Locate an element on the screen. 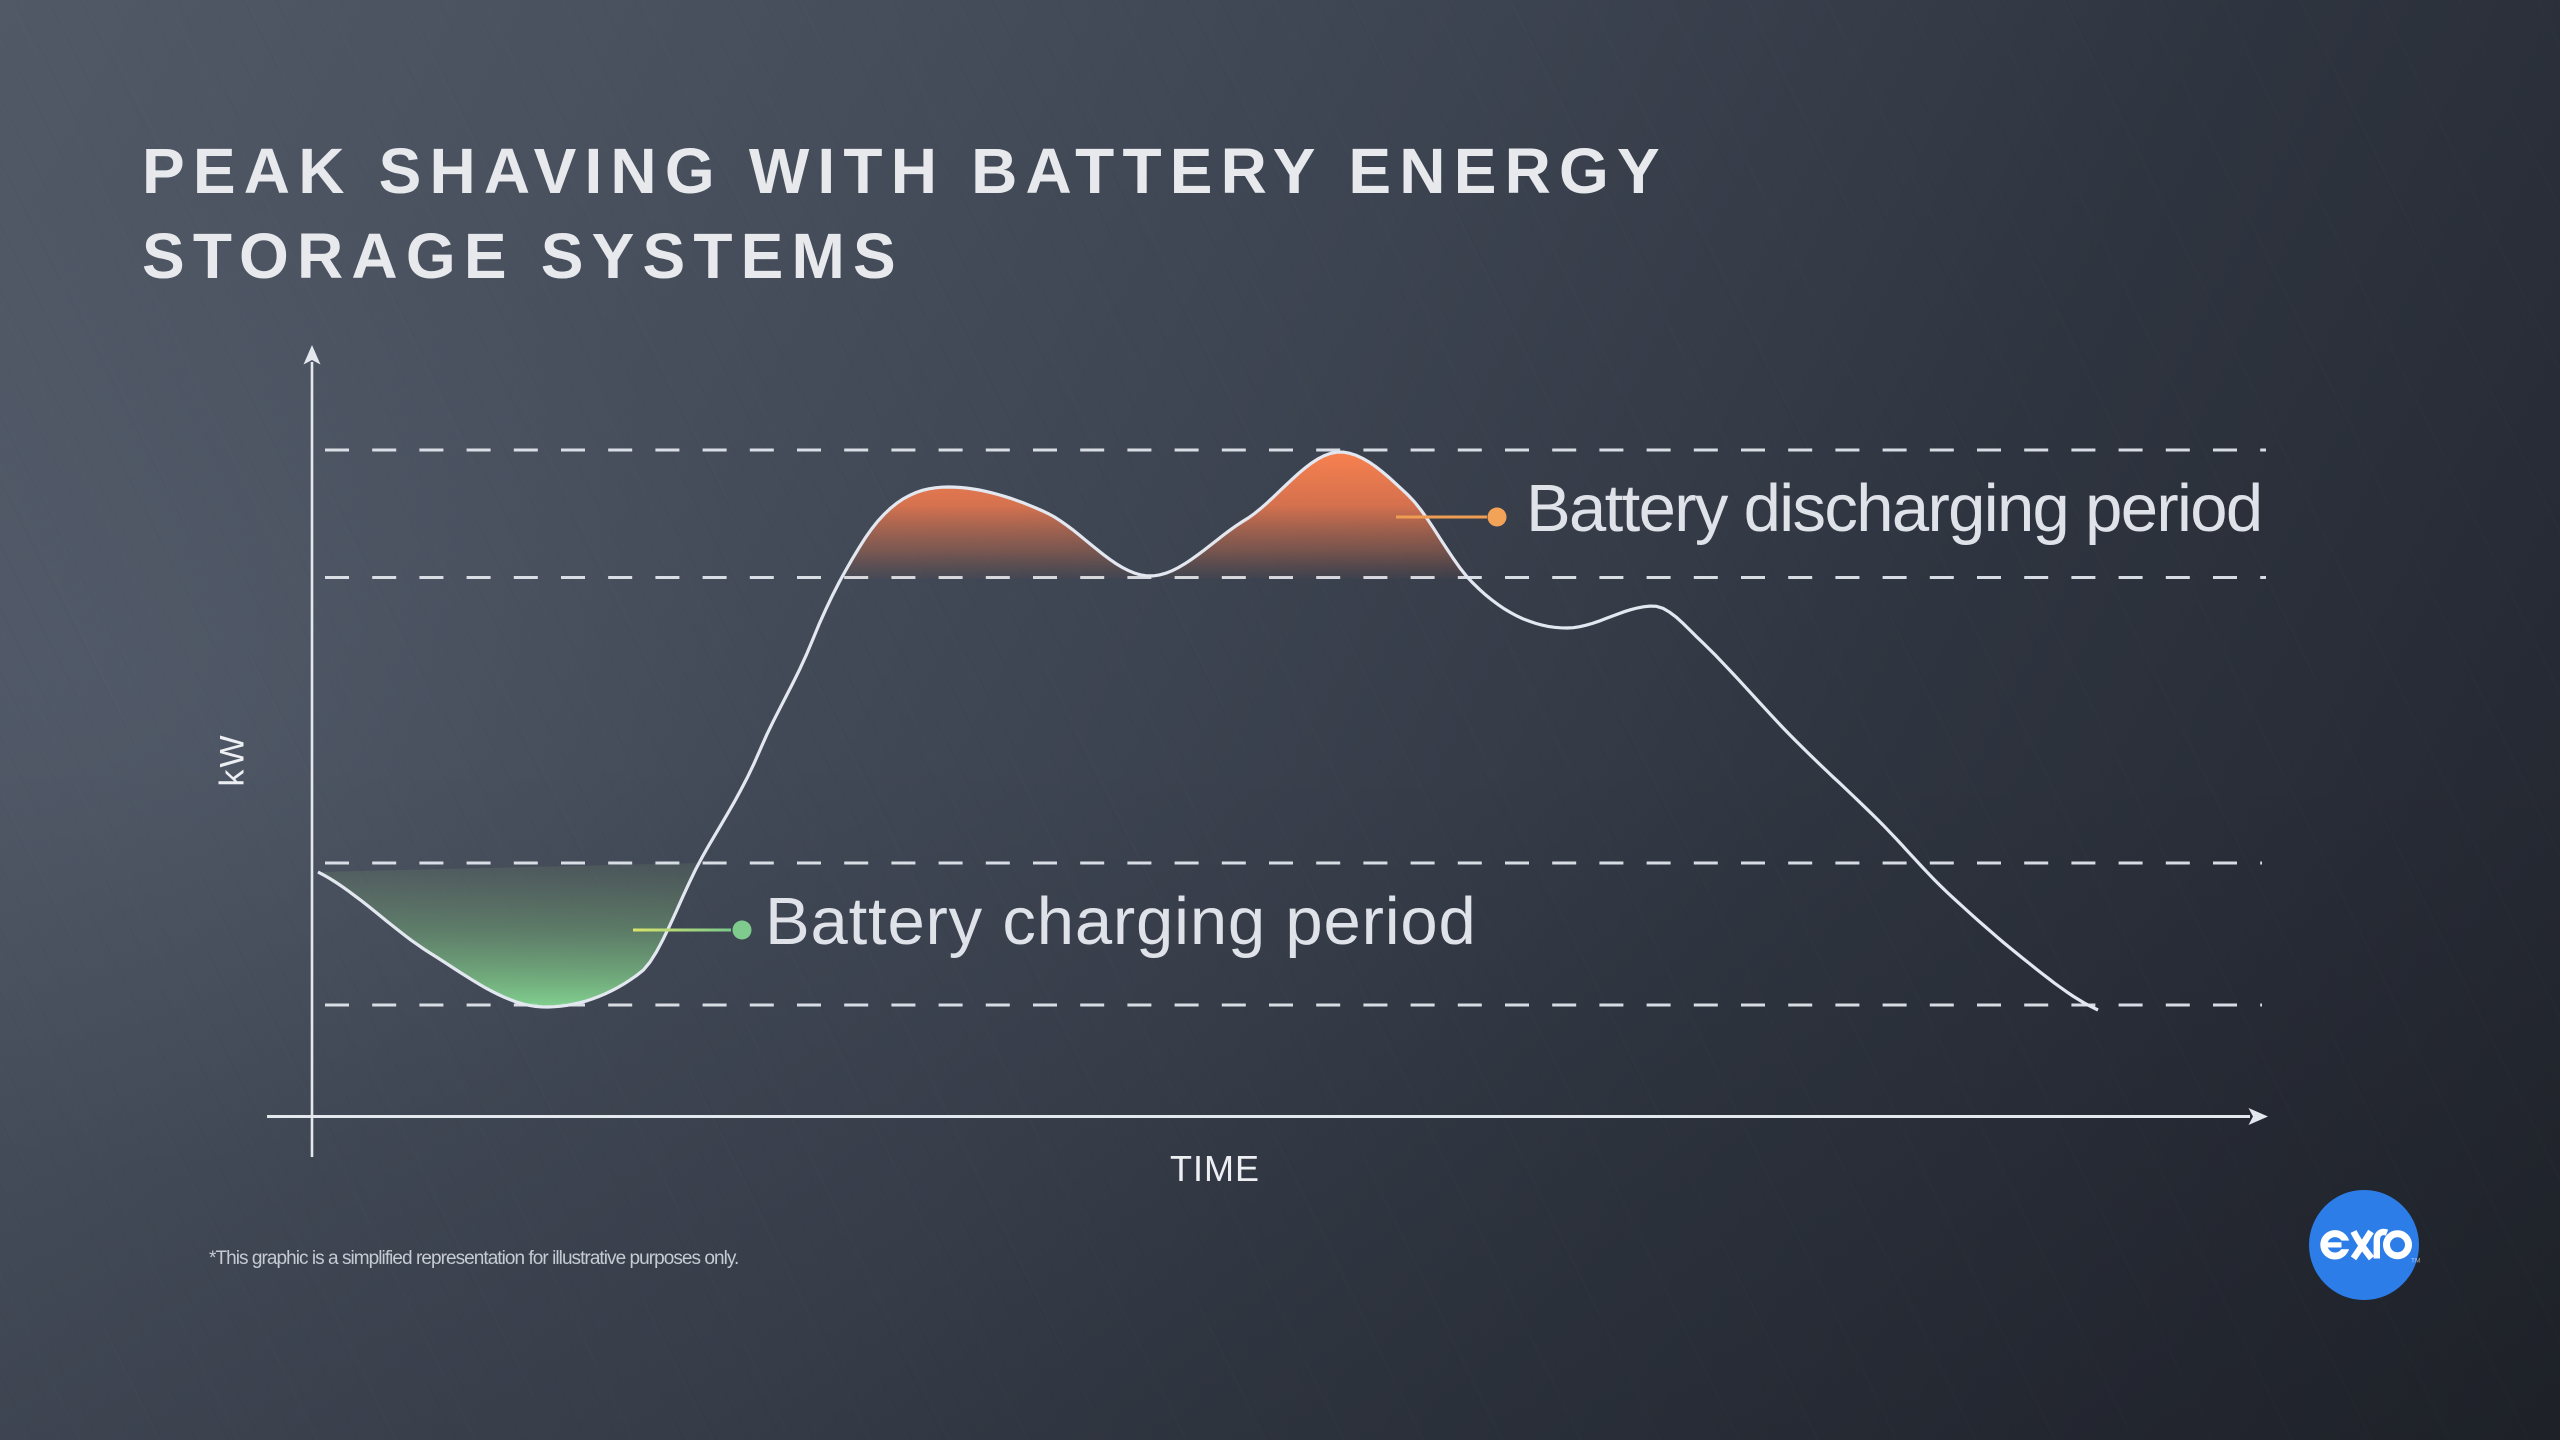 The height and width of the screenshot is (1440, 2560). svg-text: TM is located at coordinates (2415, 1261).